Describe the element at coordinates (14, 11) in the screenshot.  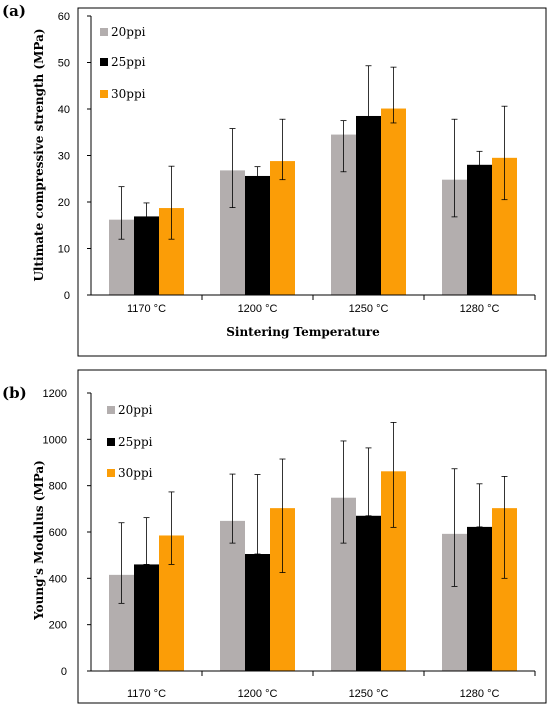
I see `panel-label-a: (a)` at that location.